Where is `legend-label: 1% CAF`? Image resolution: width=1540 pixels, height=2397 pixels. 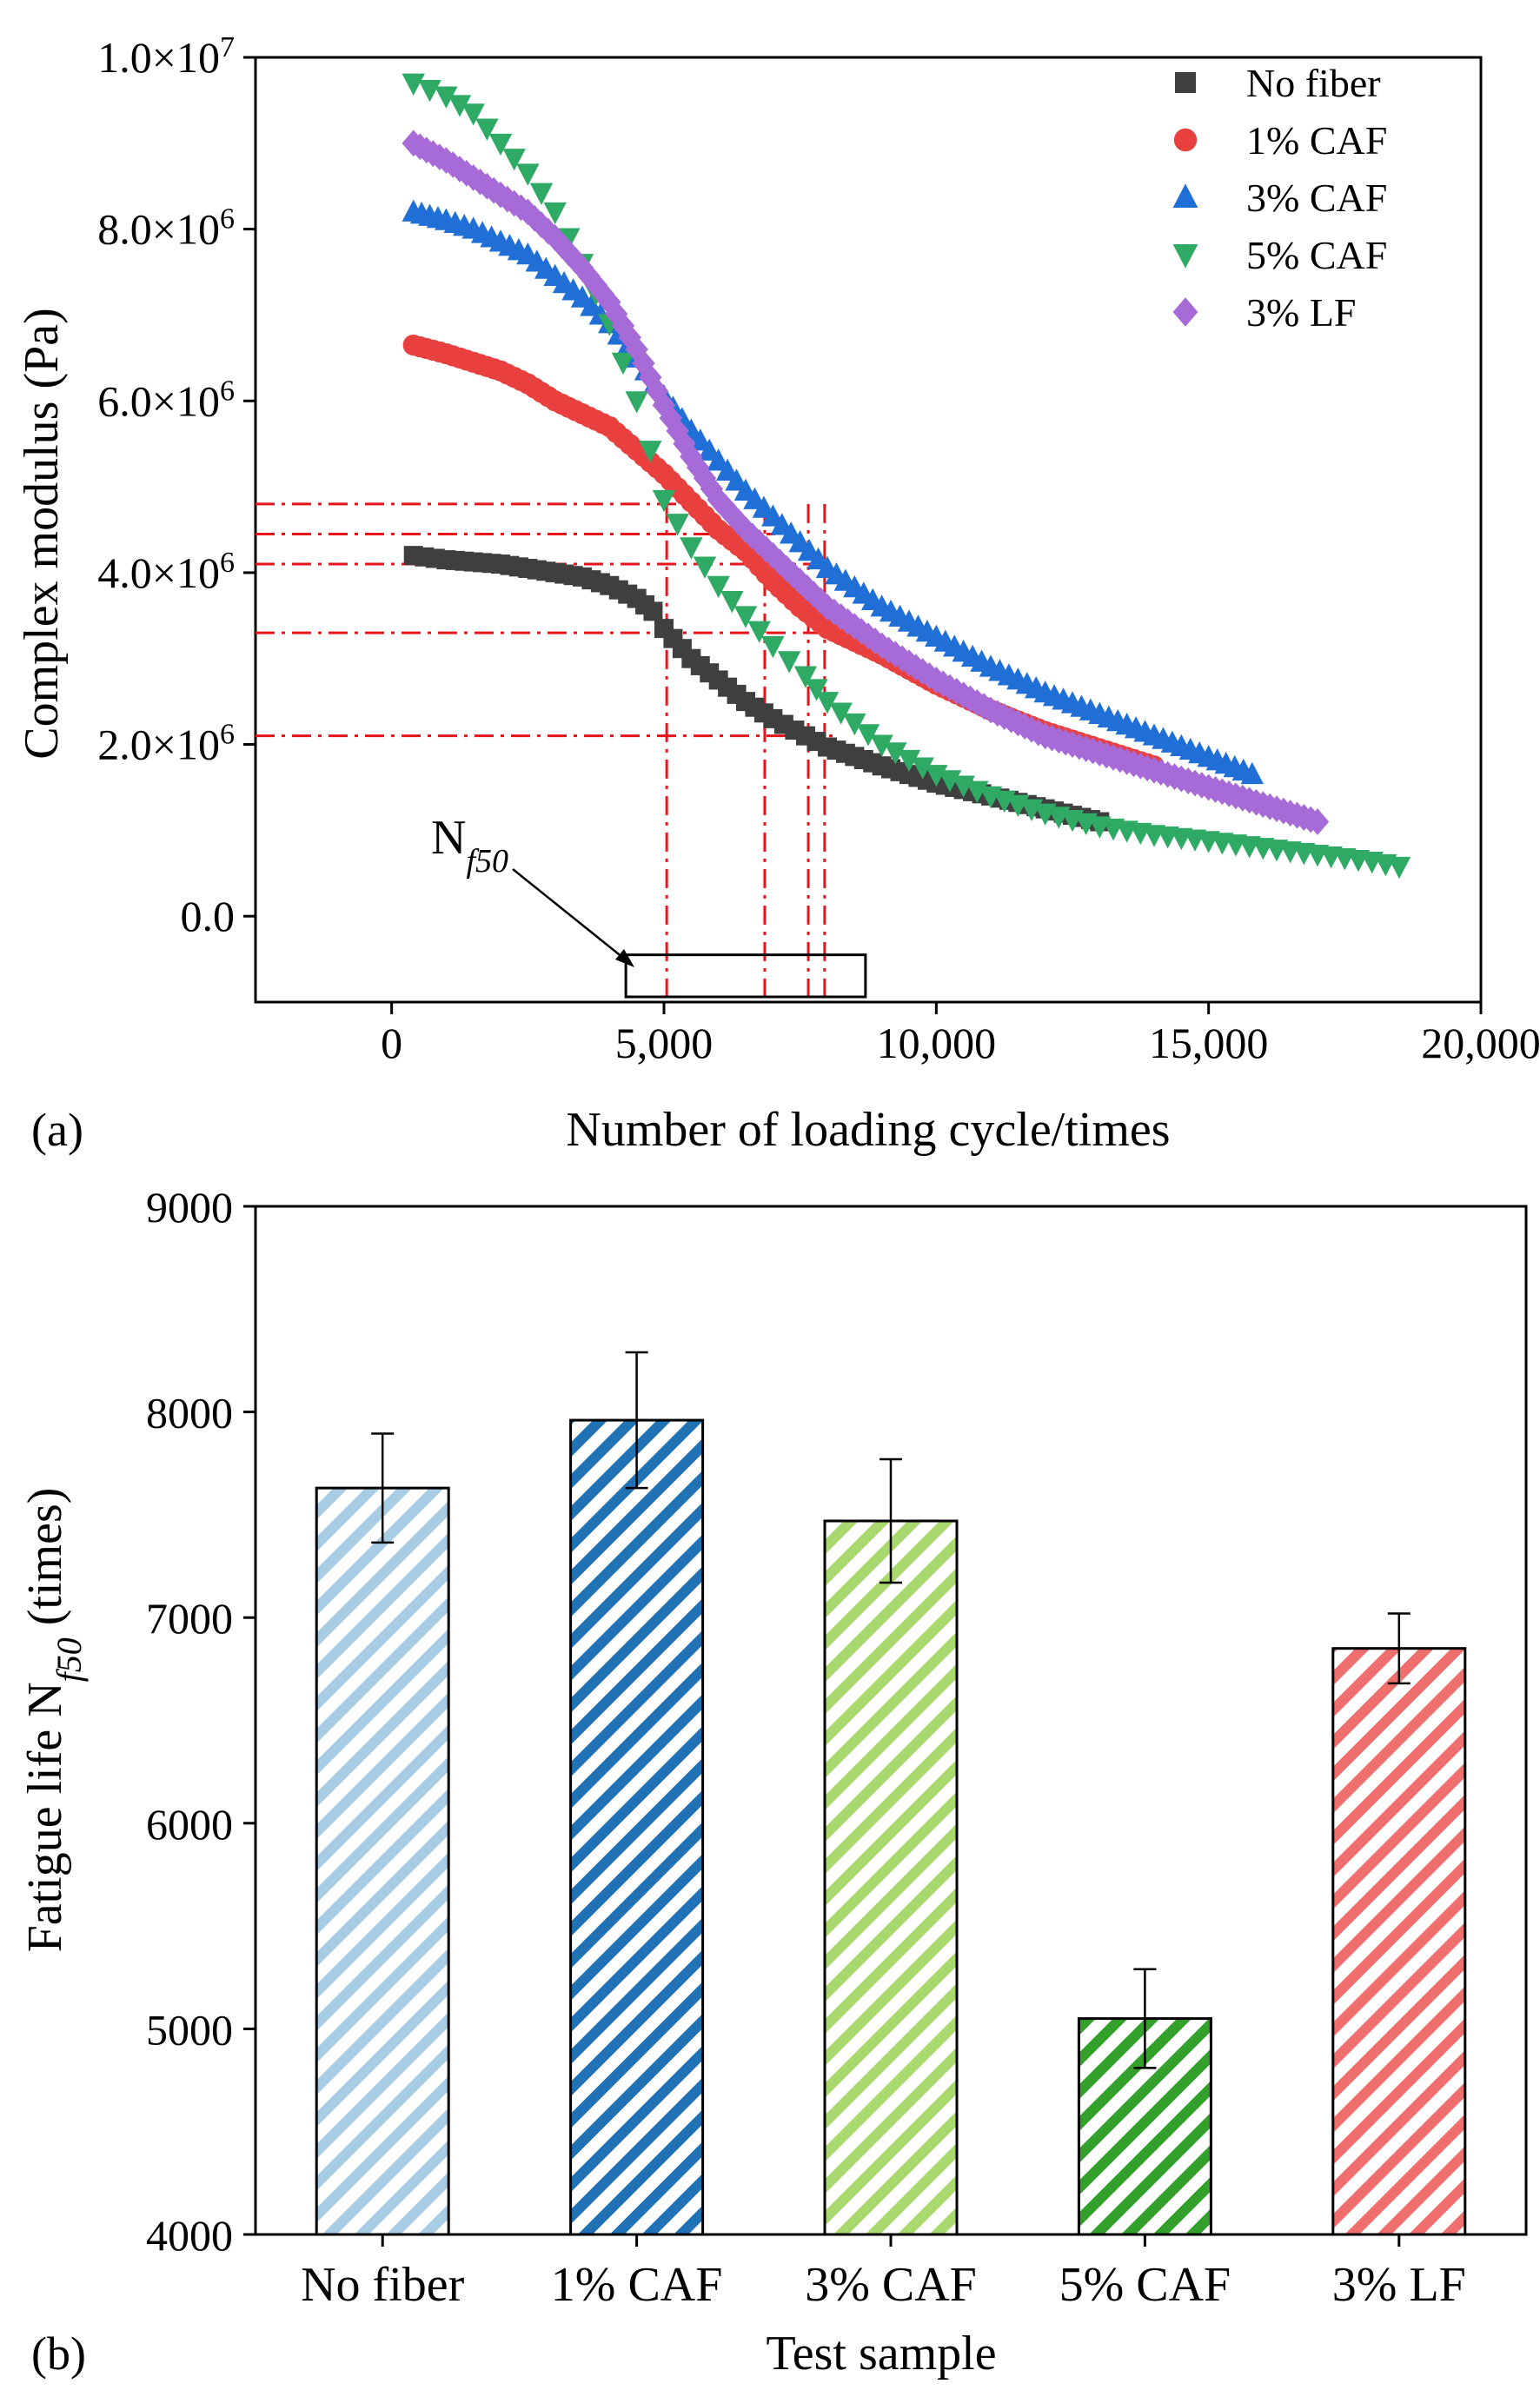 legend-label: 1% CAF is located at coordinates (1316, 140).